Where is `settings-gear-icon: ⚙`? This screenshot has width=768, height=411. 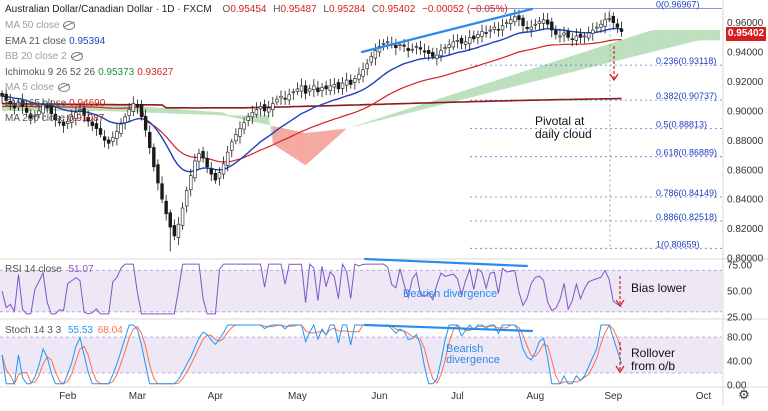 settings-gear-icon: ⚙ is located at coordinates (744, 395).